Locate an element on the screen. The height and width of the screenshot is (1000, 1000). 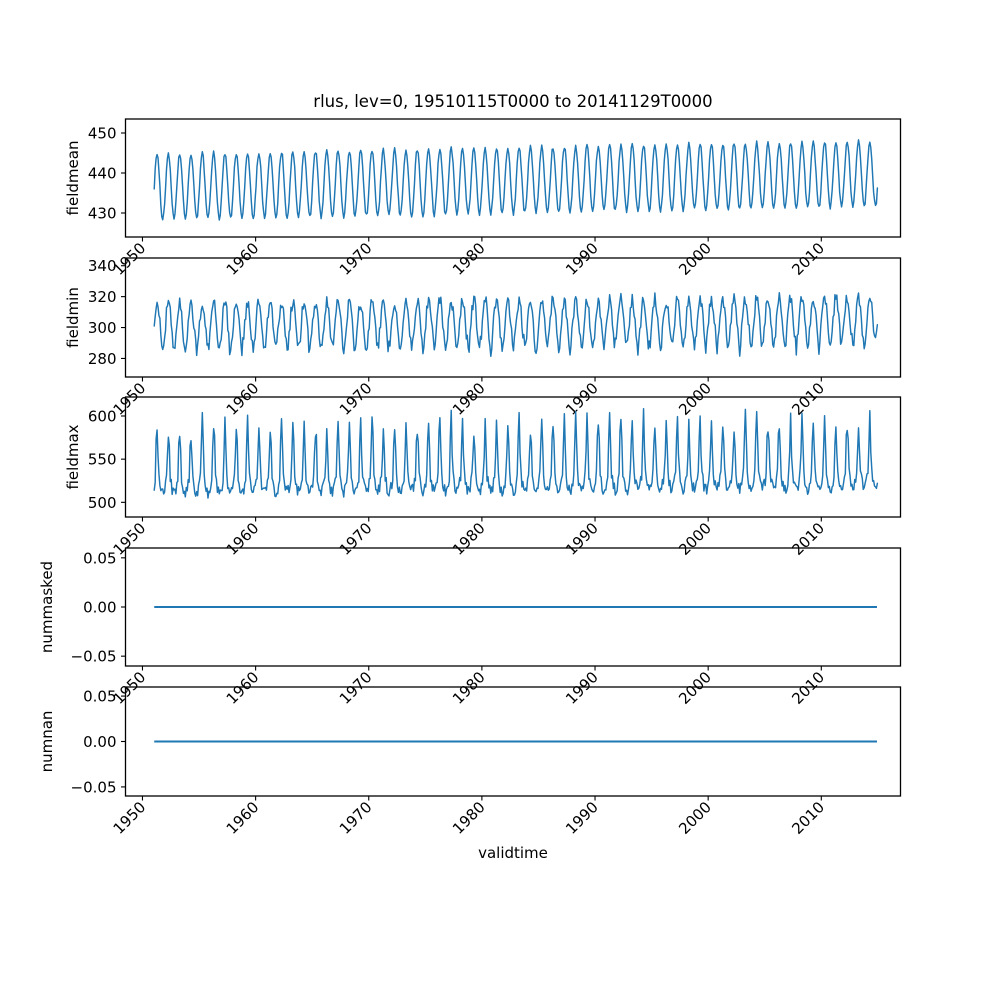
ytick-label: 300 is located at coordinates (102, 328).